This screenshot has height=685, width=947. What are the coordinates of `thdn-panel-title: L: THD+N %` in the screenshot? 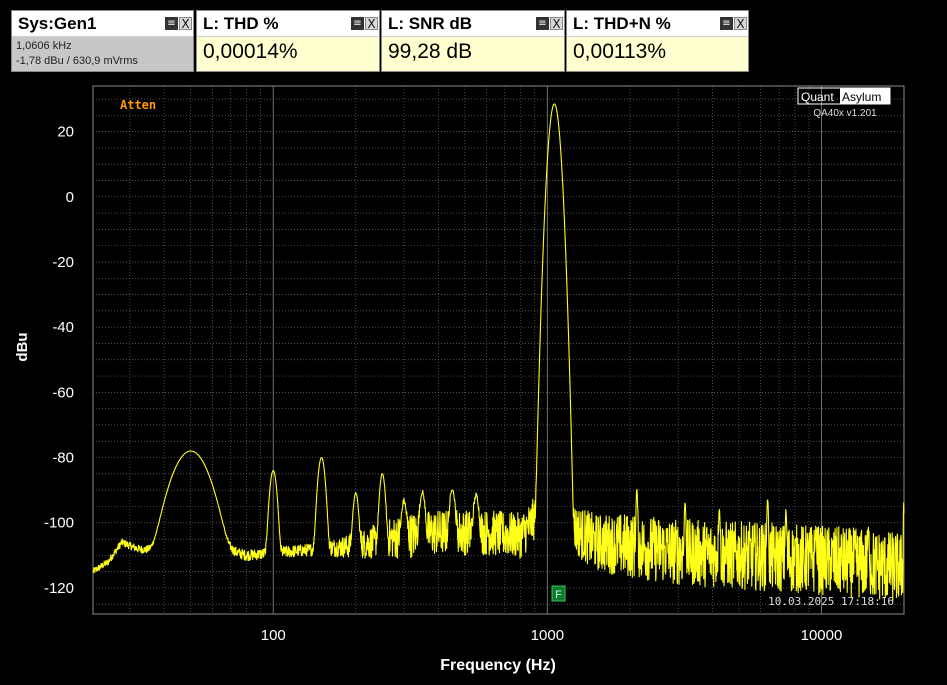 It's located at (622, 23).